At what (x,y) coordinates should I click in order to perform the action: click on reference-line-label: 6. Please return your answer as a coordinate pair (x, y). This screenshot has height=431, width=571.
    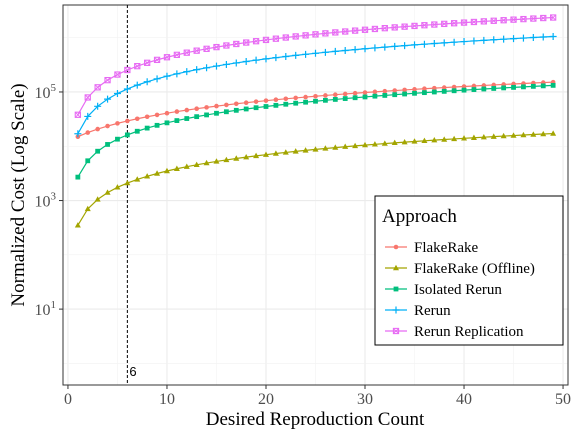
    Looking at the image, I should click on (132, 371).